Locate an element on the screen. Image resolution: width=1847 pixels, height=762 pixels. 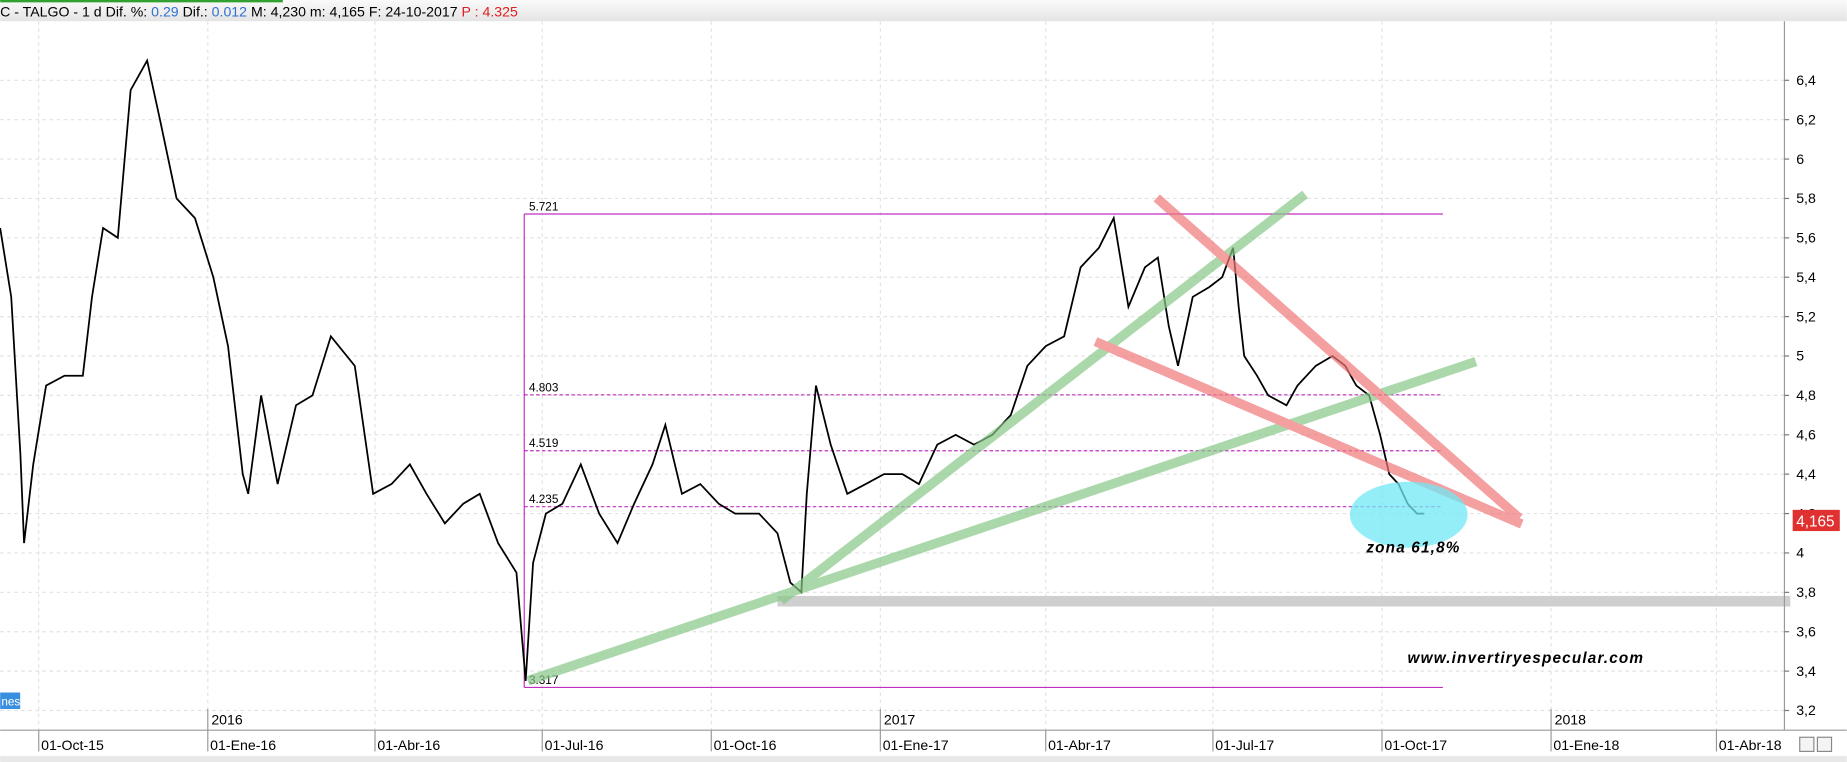
header-field: 0.012 is located at coordinates (229, 11).